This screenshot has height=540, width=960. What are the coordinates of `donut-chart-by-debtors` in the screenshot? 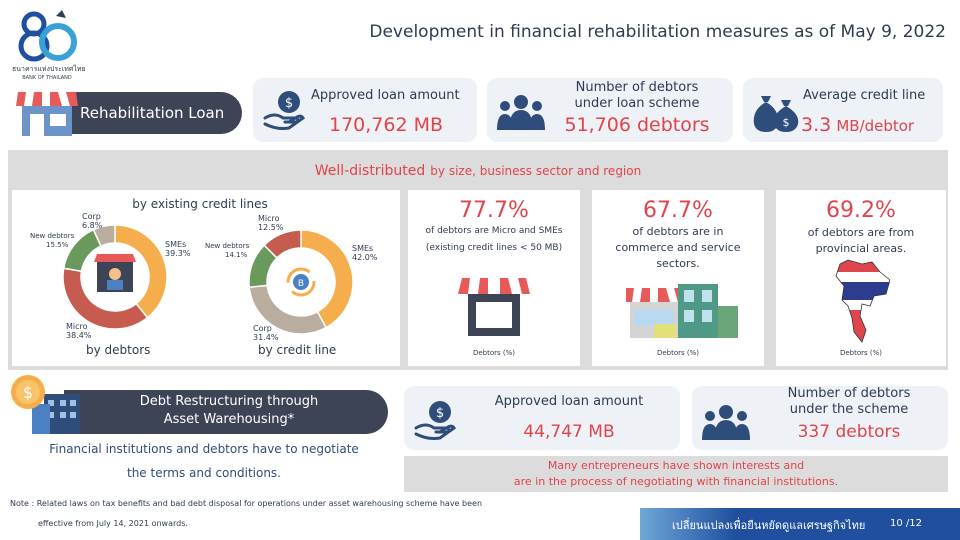 It's located at (115, 277).